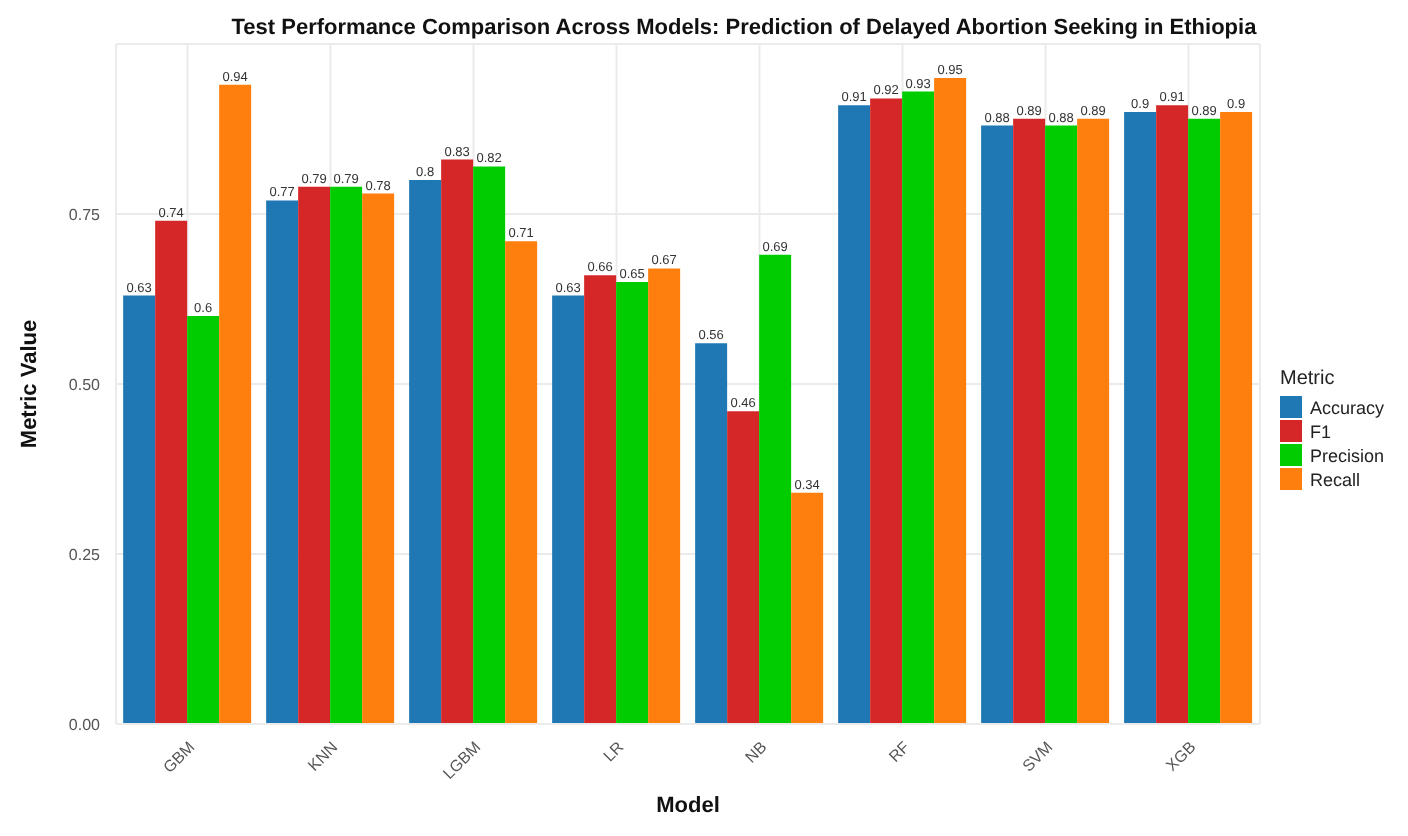  I want to click on y-tick-label: 0.00, so click(85, 724).